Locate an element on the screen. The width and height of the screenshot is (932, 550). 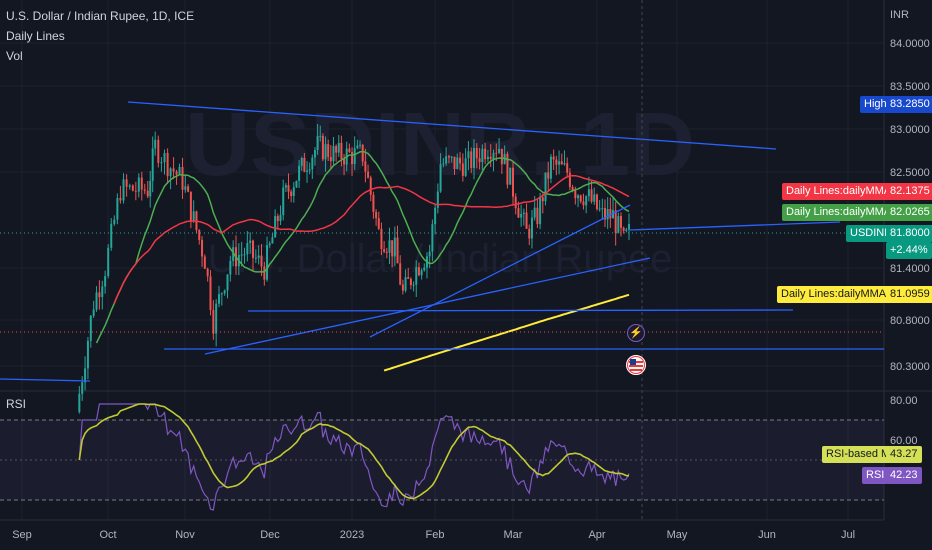
rsi-pane-title: RSI is located at coordinates (16, 404).